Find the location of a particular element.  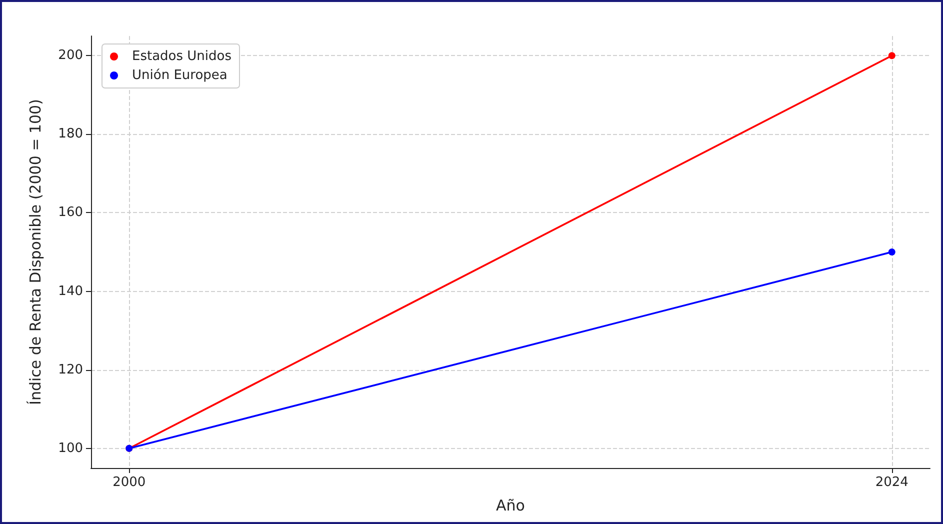

x-tick-label: 2000 is located at coordinates (129, 482).